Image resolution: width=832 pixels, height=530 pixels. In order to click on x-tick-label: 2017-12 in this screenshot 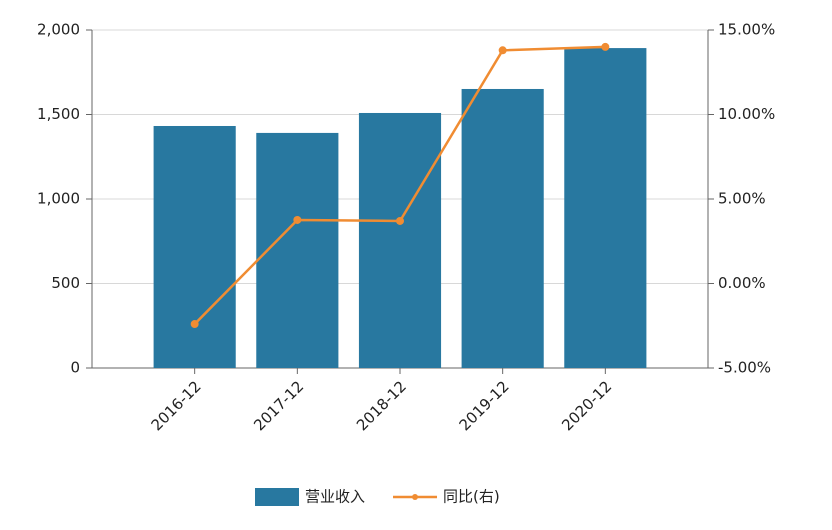, I will do `click(278, 405)`.